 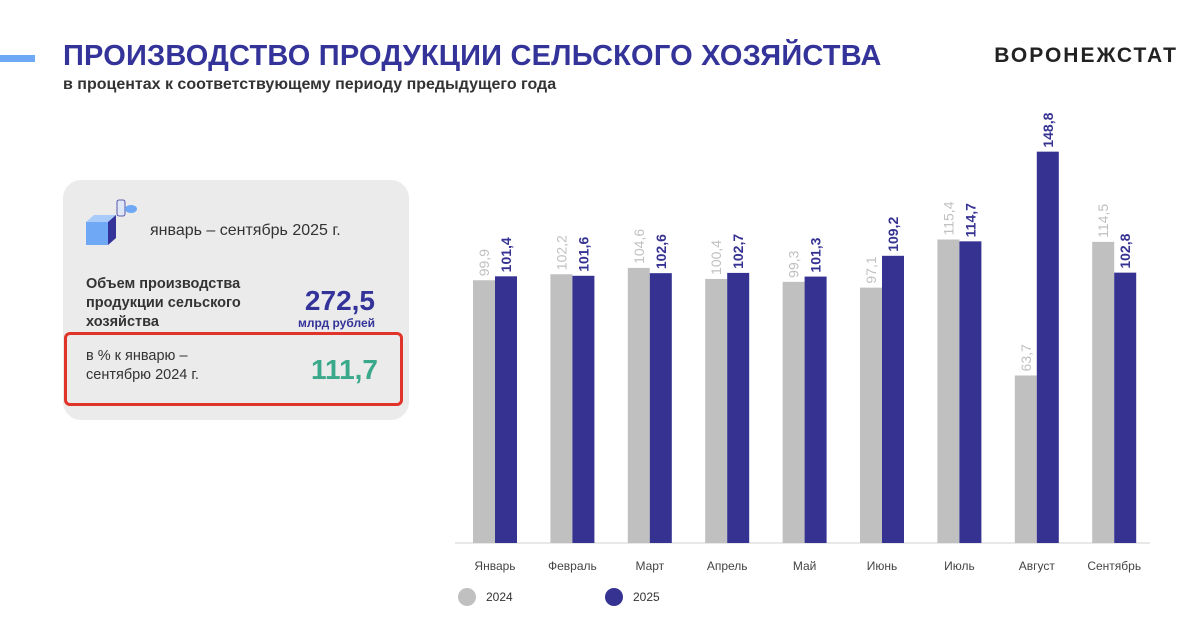 What do you see at coordinates (561, 252) in the screenshot?
I see `data-label-2024-1: 102,2` at bounding box center [561, 252].